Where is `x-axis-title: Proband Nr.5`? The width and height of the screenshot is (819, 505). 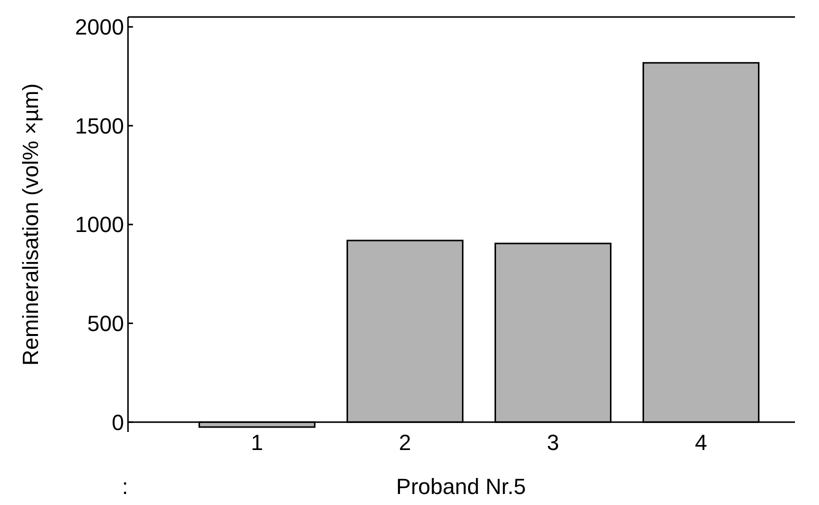
x-axis-title: Proband Nr.5 is located at coordinates (461, 486).